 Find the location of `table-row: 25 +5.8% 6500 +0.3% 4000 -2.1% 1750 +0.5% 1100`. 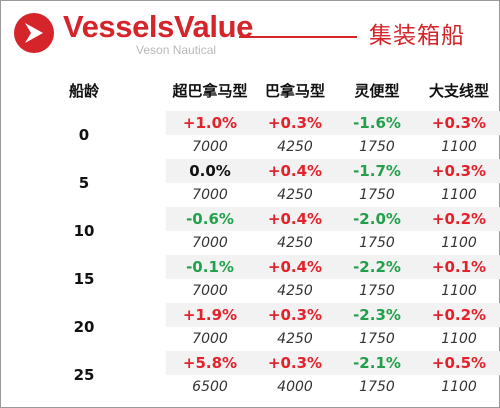

table-row: 25 +5.8% 6500 +0.3% 4000 -2.1% 1750 +0.5% 1100 is located at coordinates (250, 375).